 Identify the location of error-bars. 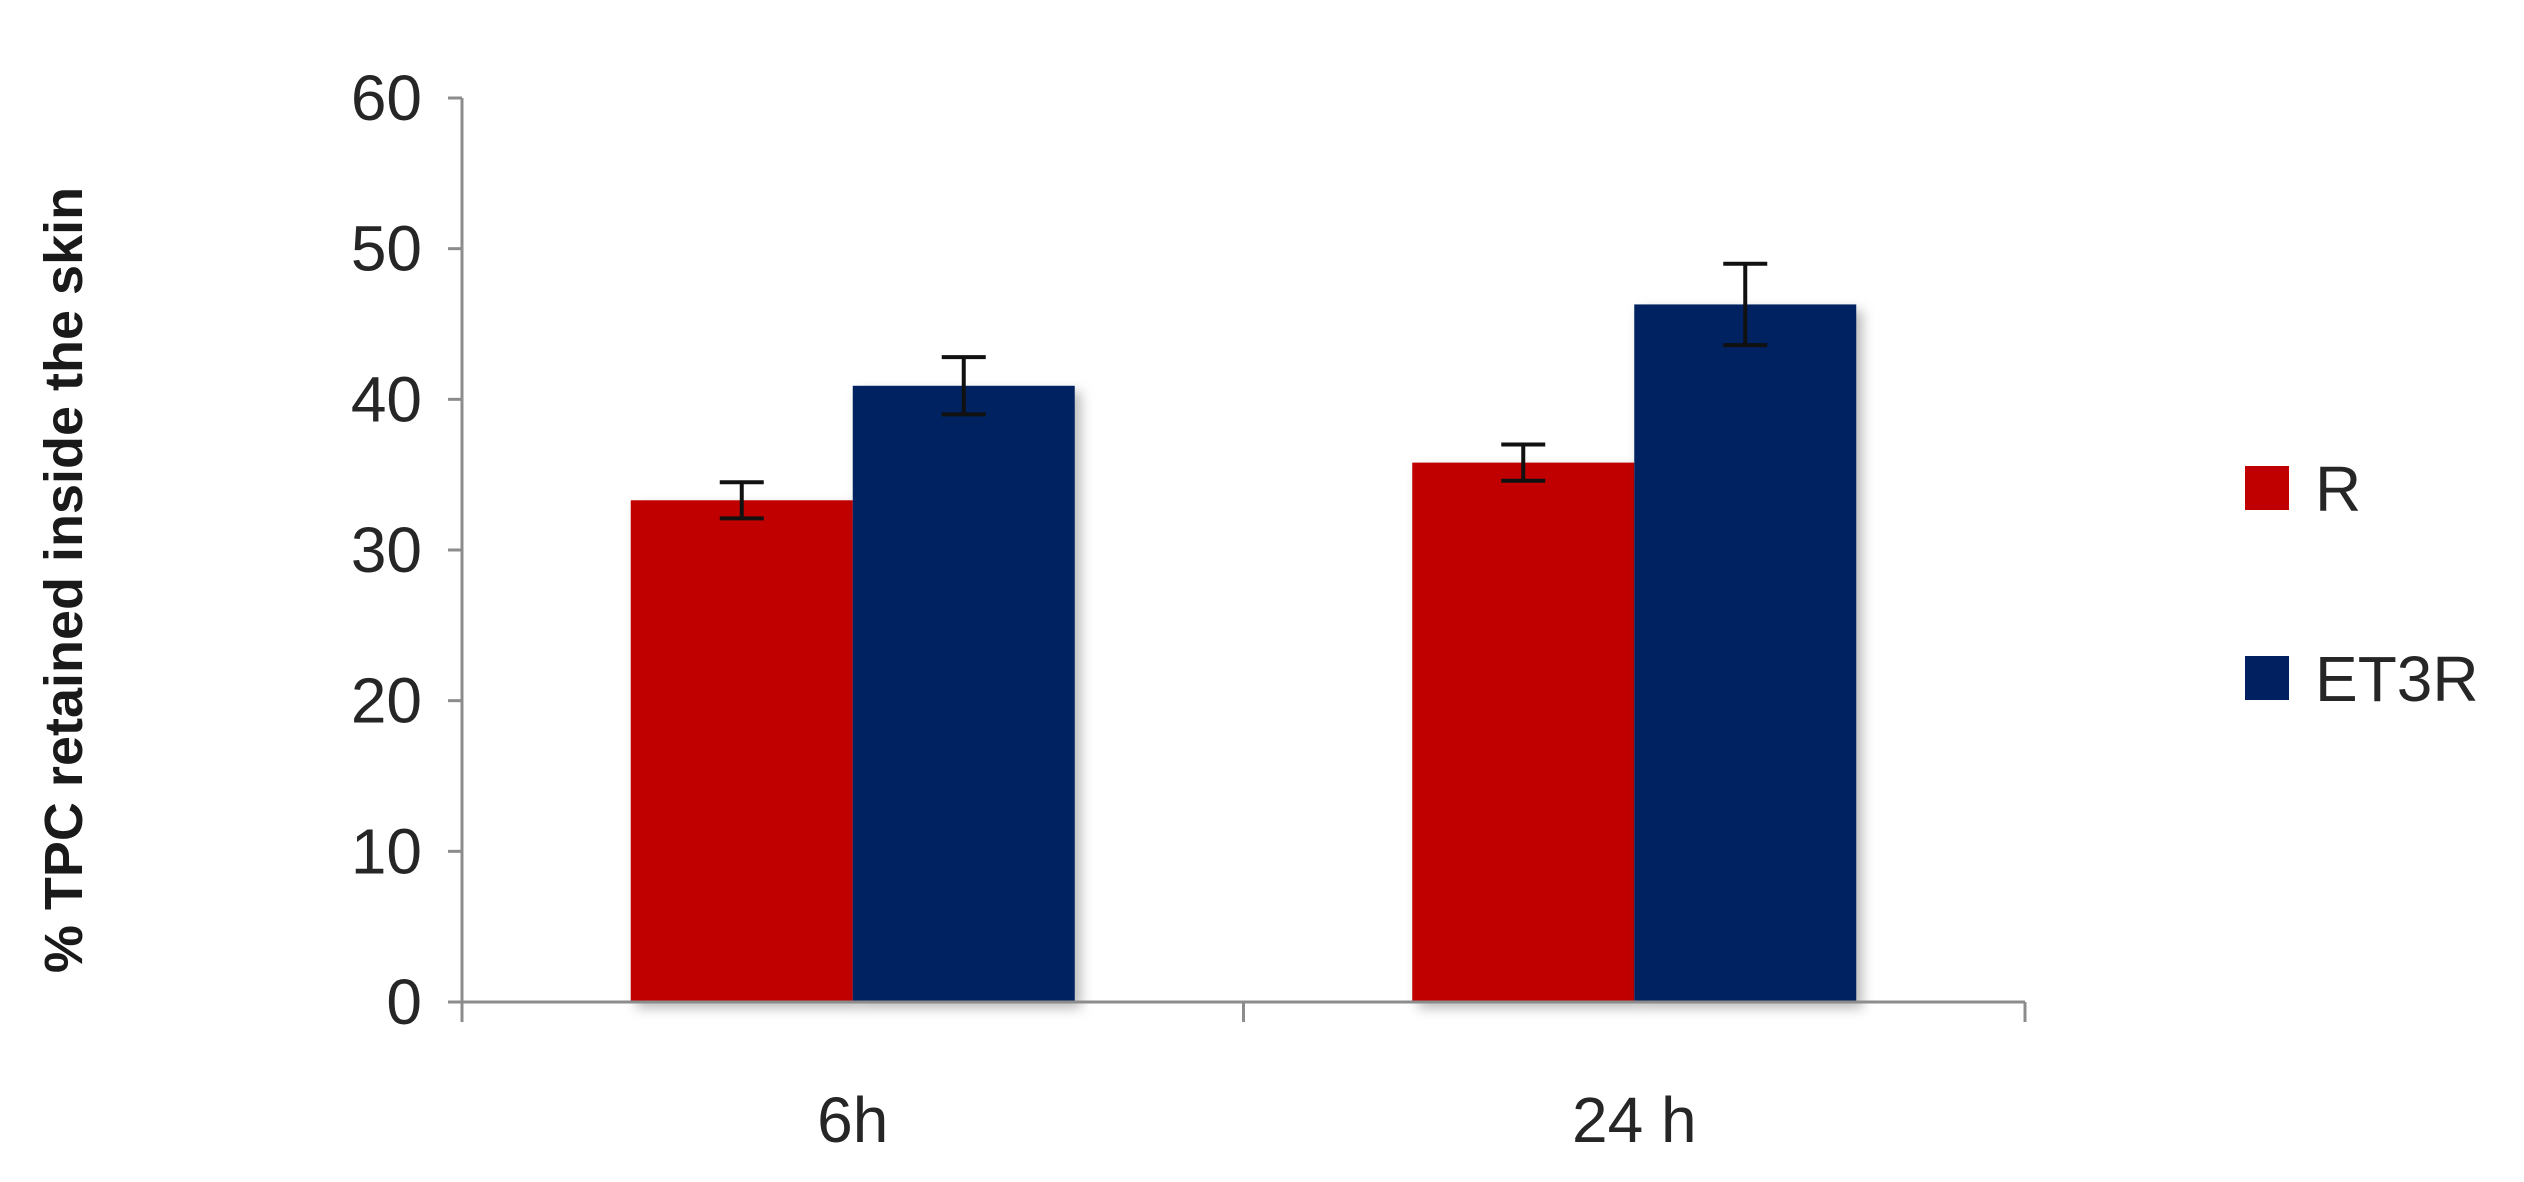
(1243, 391).